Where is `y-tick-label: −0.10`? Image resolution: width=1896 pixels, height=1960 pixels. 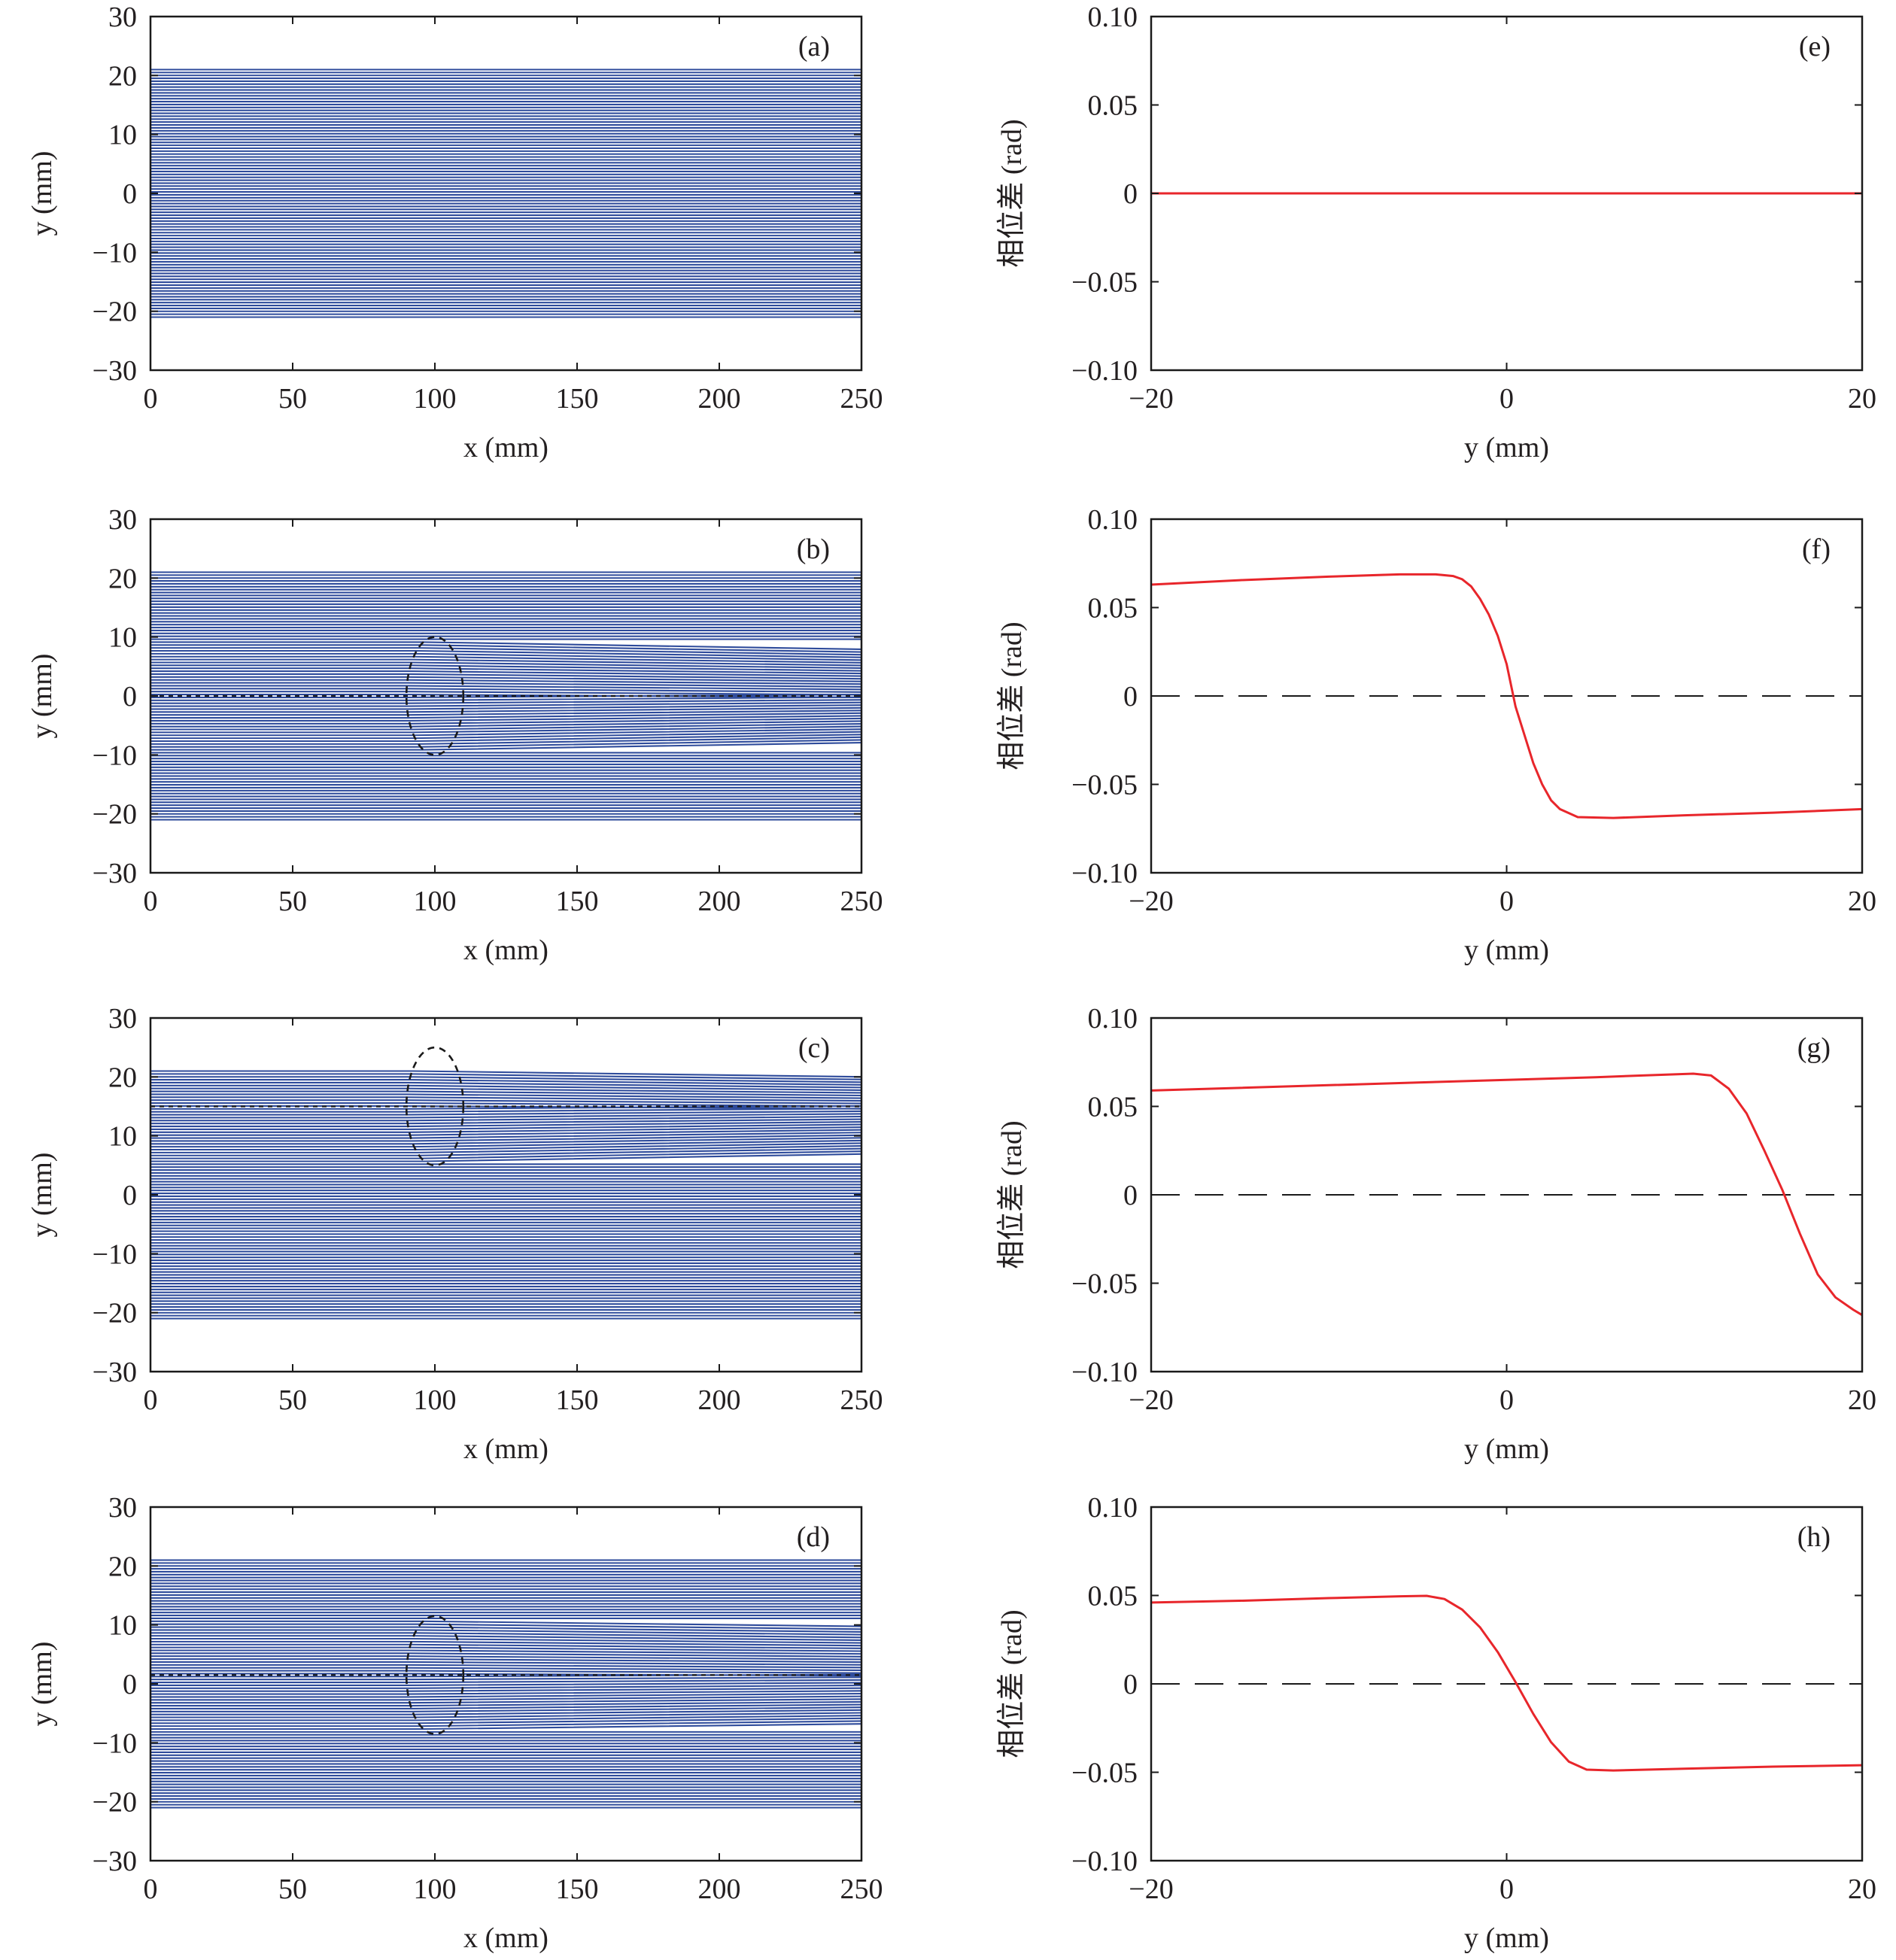
y-tick-label: −0.10 is located at coordinates (1104, 371).